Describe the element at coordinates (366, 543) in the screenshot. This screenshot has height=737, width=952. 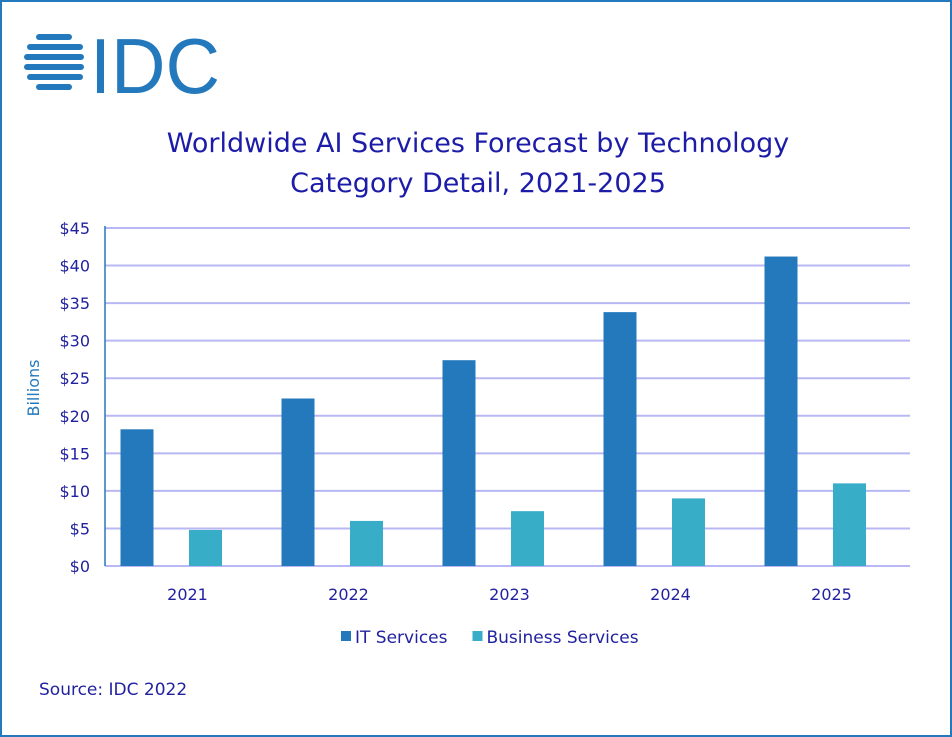
I see `bar-business-services-2022` at that location.